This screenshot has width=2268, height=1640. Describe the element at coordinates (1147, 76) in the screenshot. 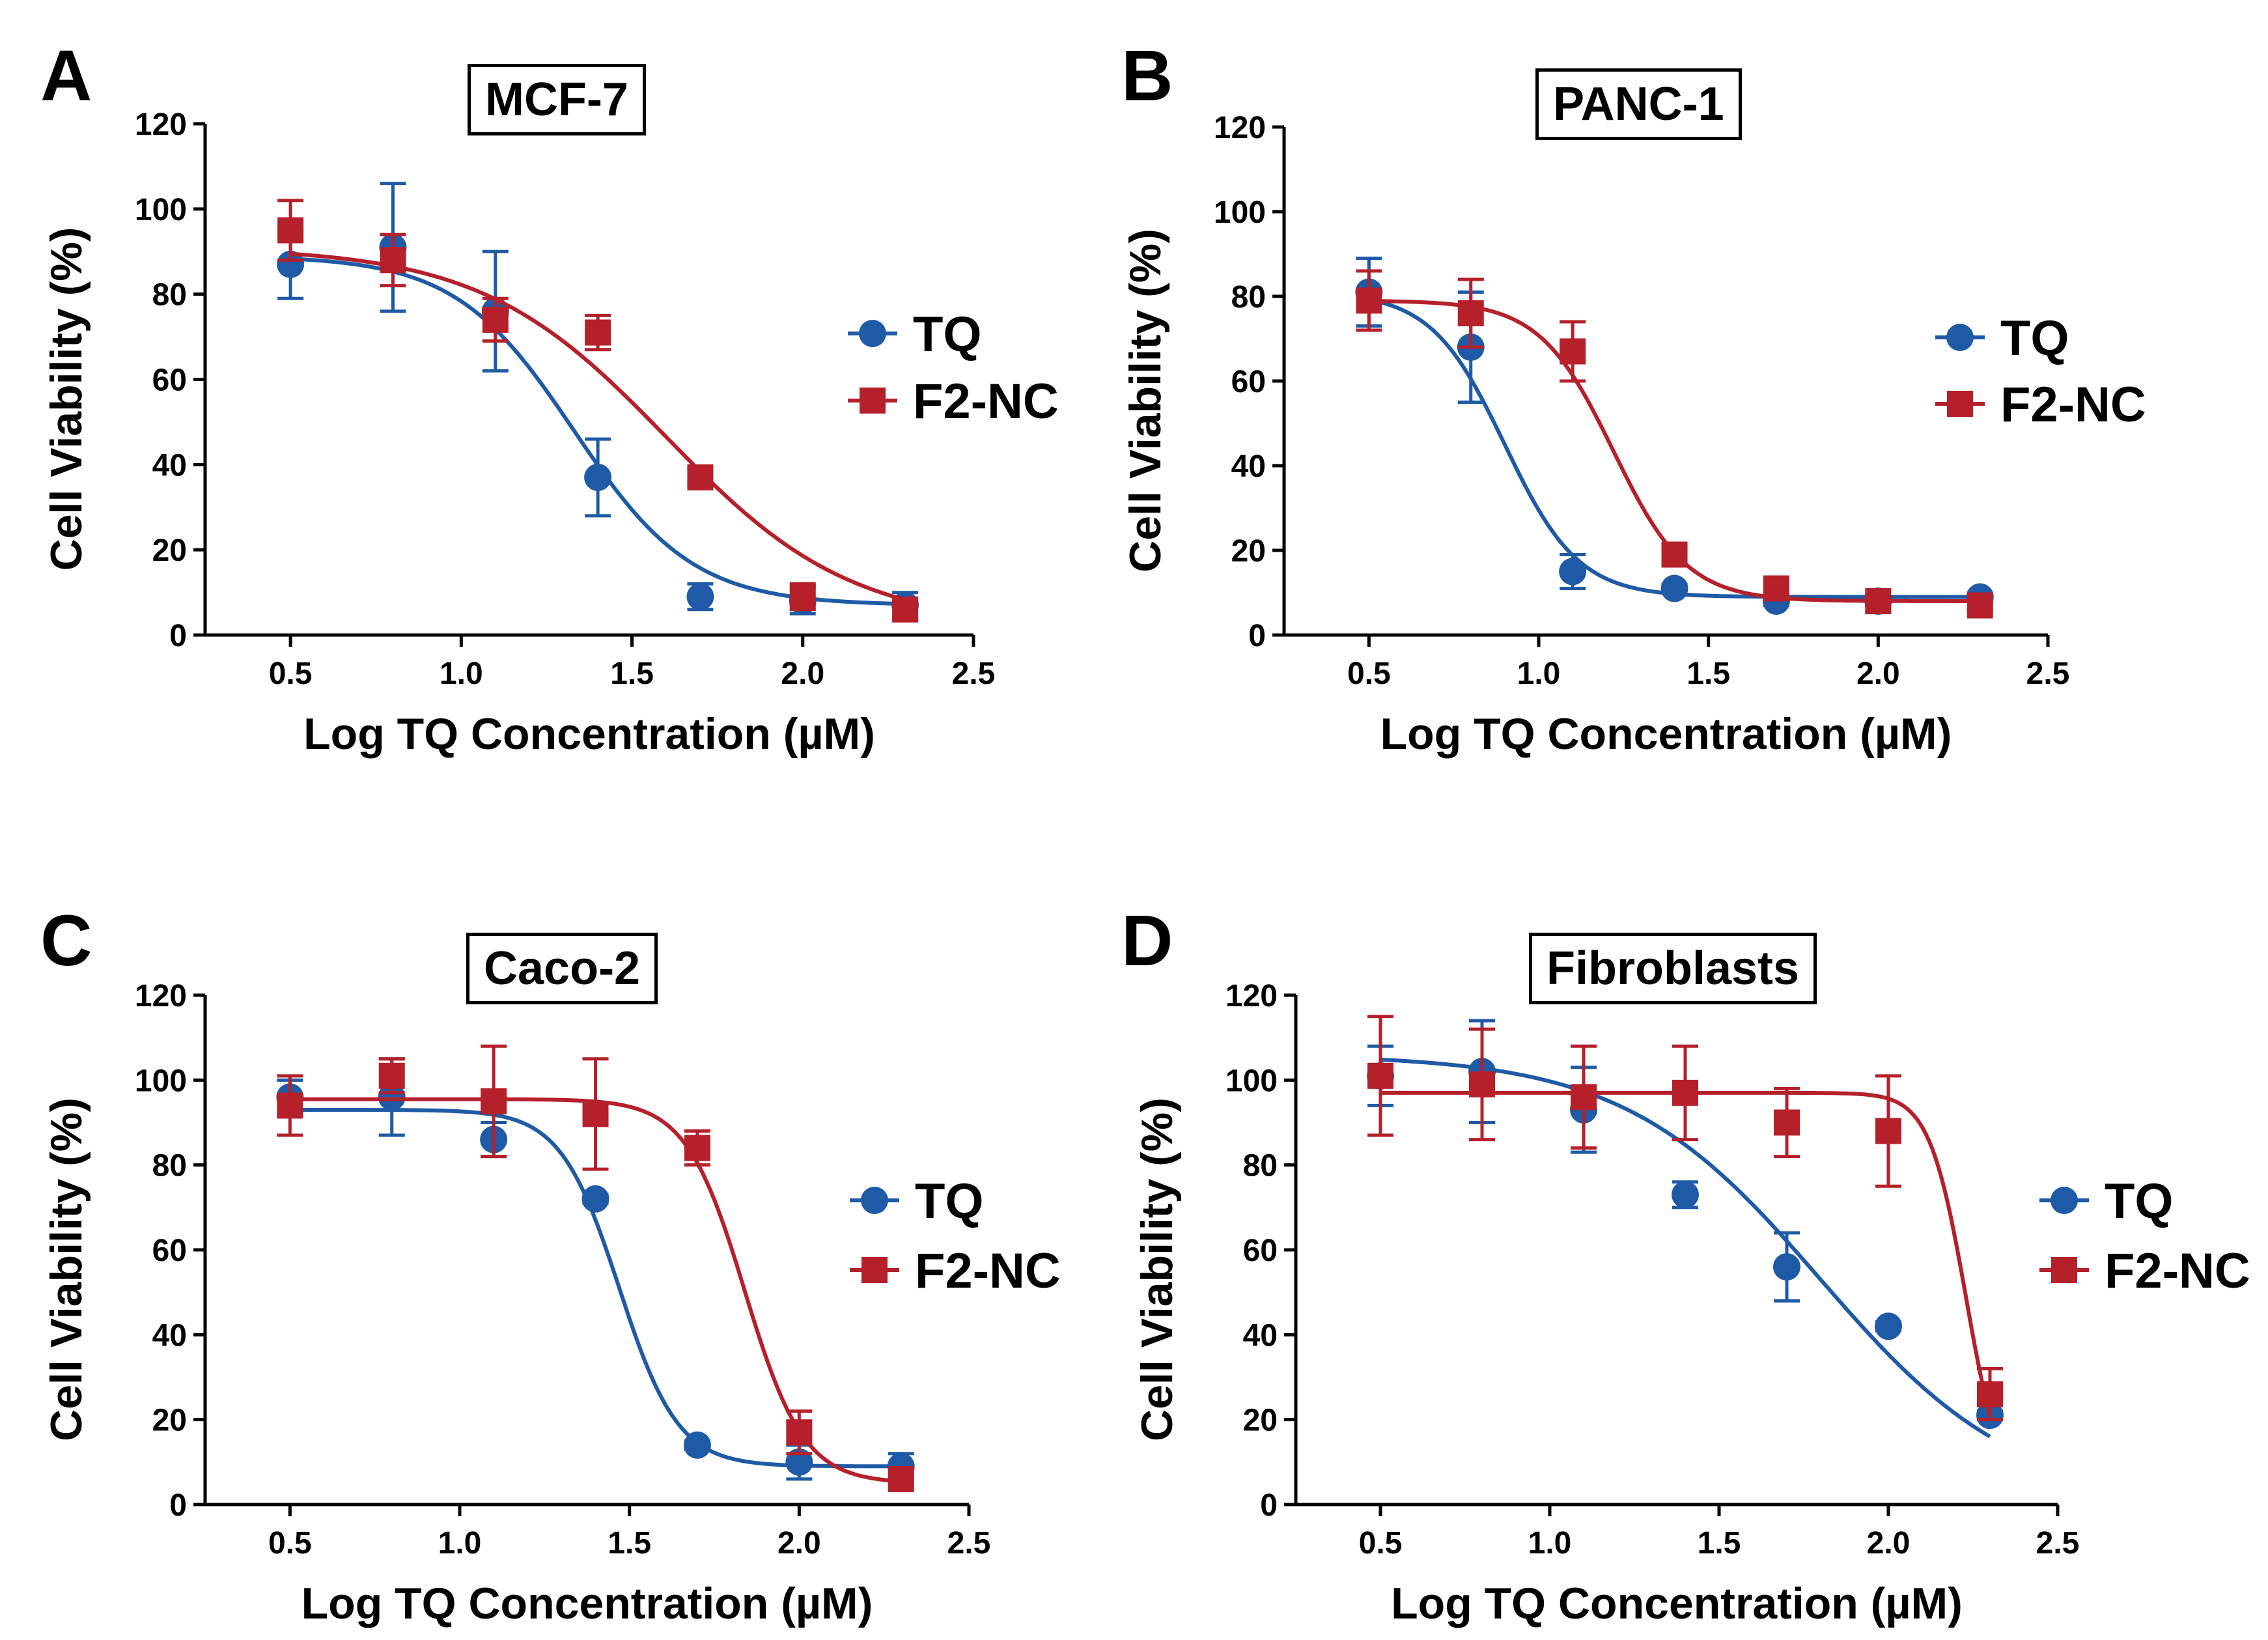

I see `panel-letter-b: B` at that location.